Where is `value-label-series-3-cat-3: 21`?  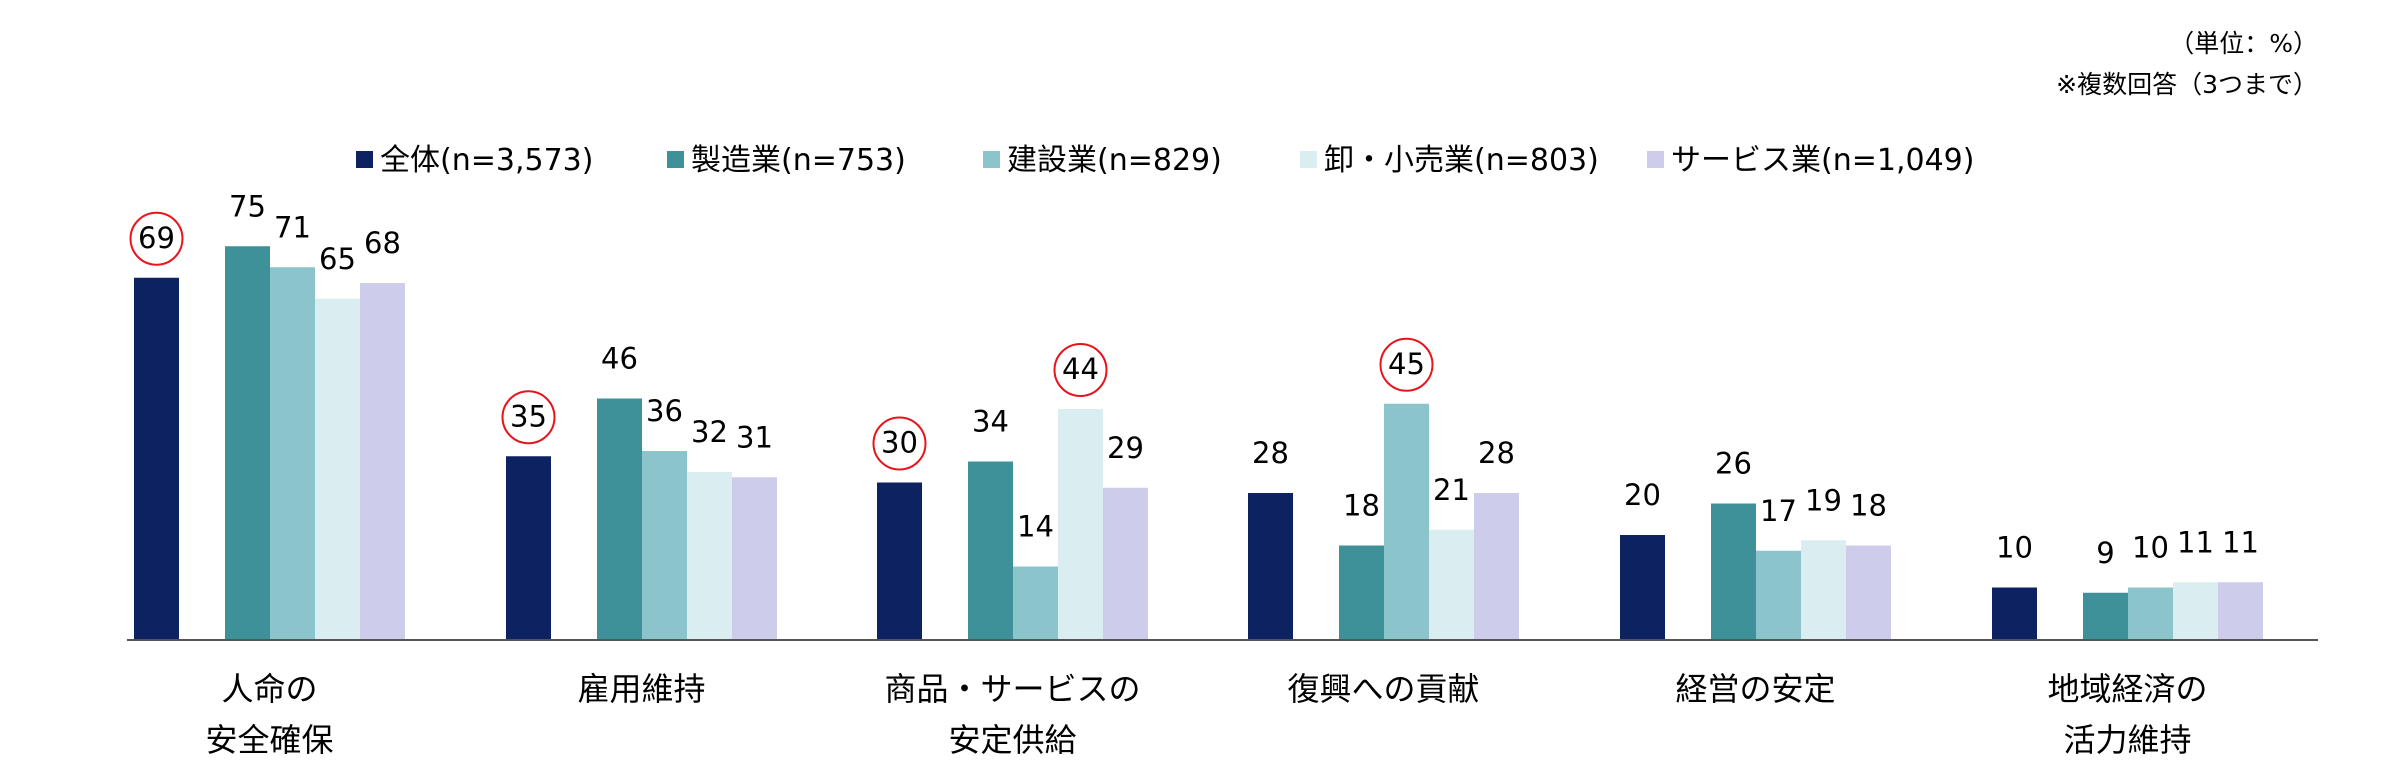
value-label-series-3-cat-3: 21 is located at coordinates (1451, 490).